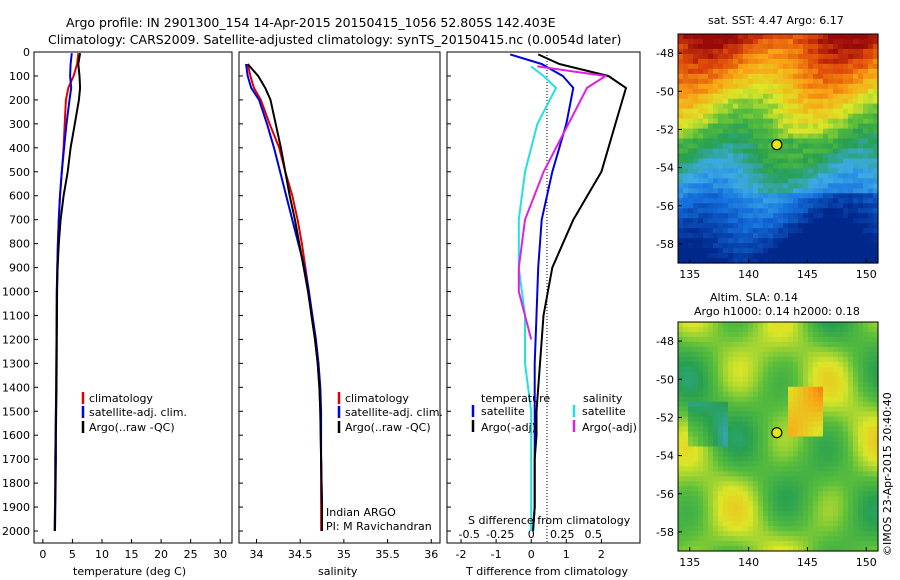 Image resolution: width=900 pixels, height=580 pixels. I want to click on lon-tick-label: 135, so click(689, 562).